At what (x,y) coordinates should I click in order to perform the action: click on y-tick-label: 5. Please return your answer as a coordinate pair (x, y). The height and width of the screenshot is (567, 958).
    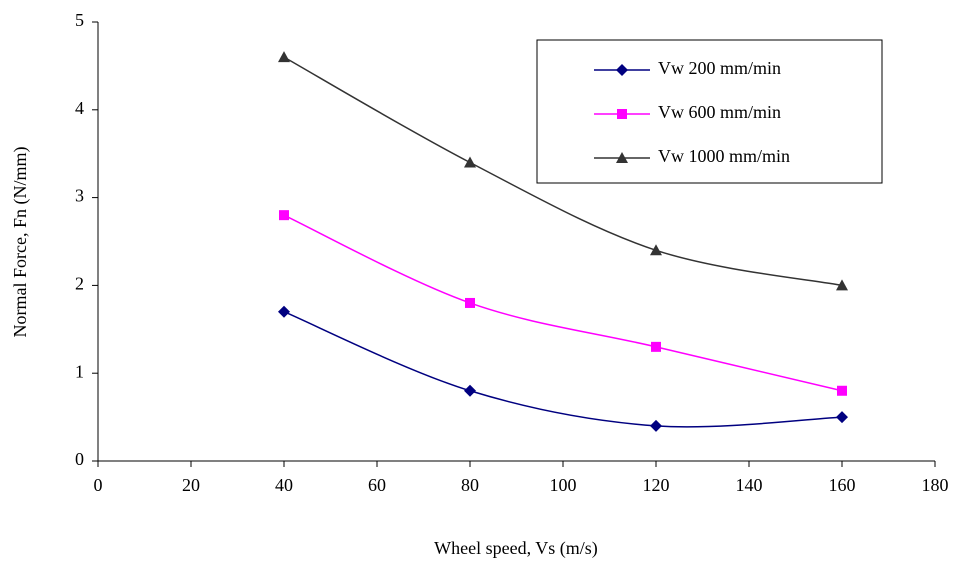
    Looking at the image, I should click on (79, 20).